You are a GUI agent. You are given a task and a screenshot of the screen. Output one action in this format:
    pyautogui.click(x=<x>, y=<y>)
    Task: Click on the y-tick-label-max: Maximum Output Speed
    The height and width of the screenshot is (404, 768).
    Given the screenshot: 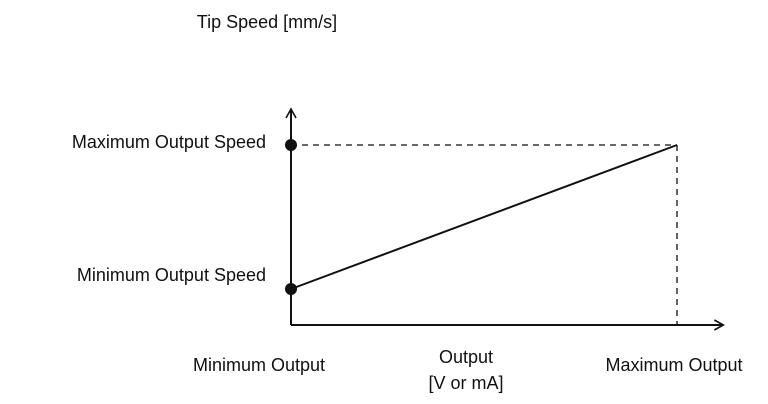 What is the action you would take?
    pyautogui.click(x=169, y=142)
    